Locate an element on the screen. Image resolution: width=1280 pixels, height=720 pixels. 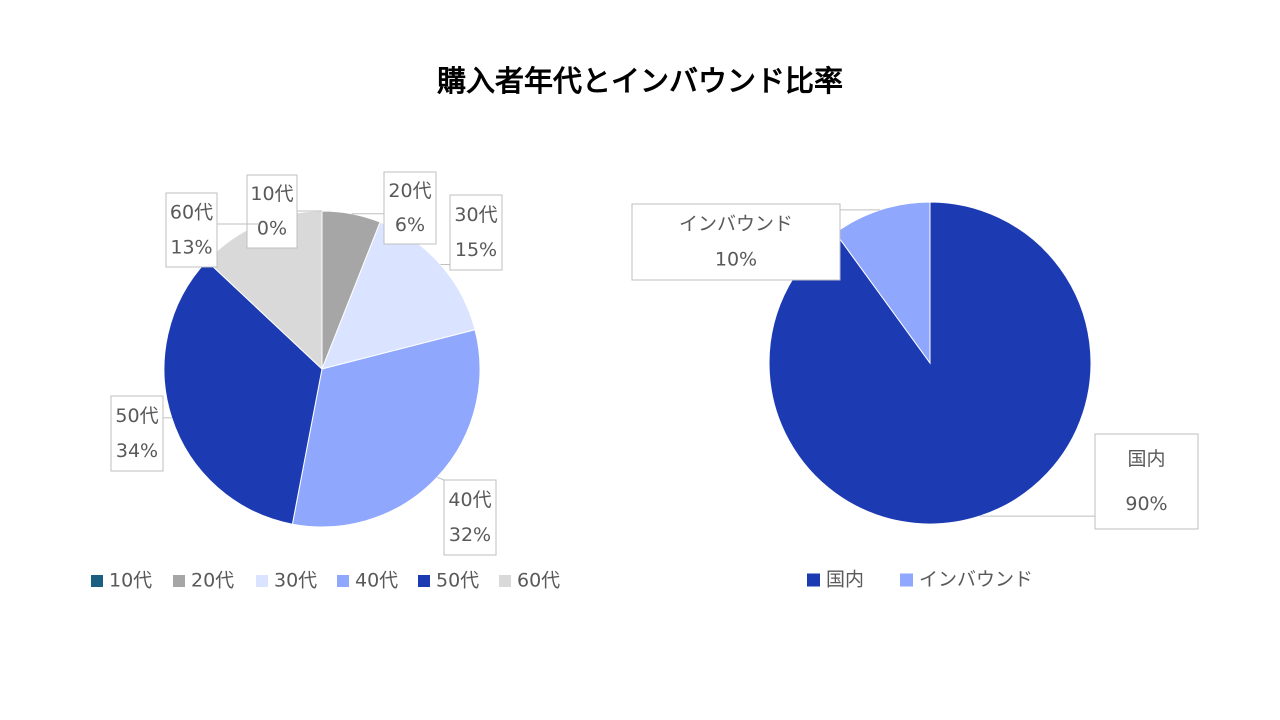
data-label-value: 13% is located at coordinates (191, 247).